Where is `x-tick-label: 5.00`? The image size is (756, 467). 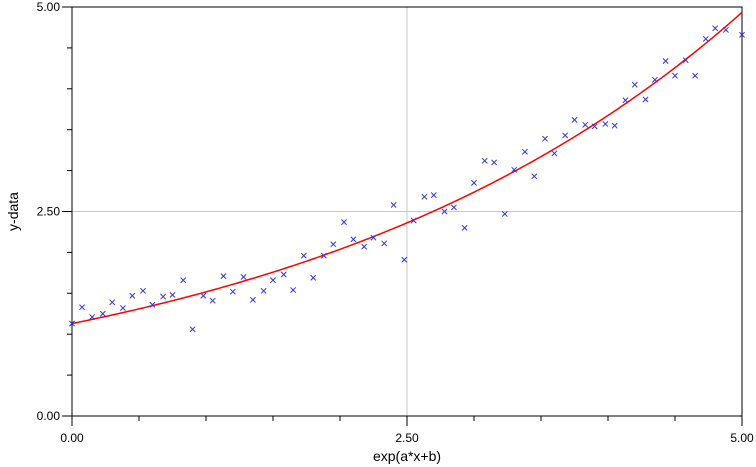
x-tick-label: 5.00 is located at coordinates (742, 438).